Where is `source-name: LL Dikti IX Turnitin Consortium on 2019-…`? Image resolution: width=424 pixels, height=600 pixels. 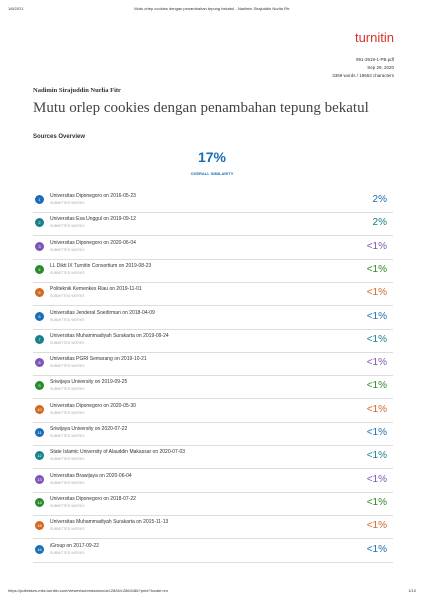 source-name: LL Dikti IX Turnitin Consortium on 2019-… is located at coordinates (101, 265).